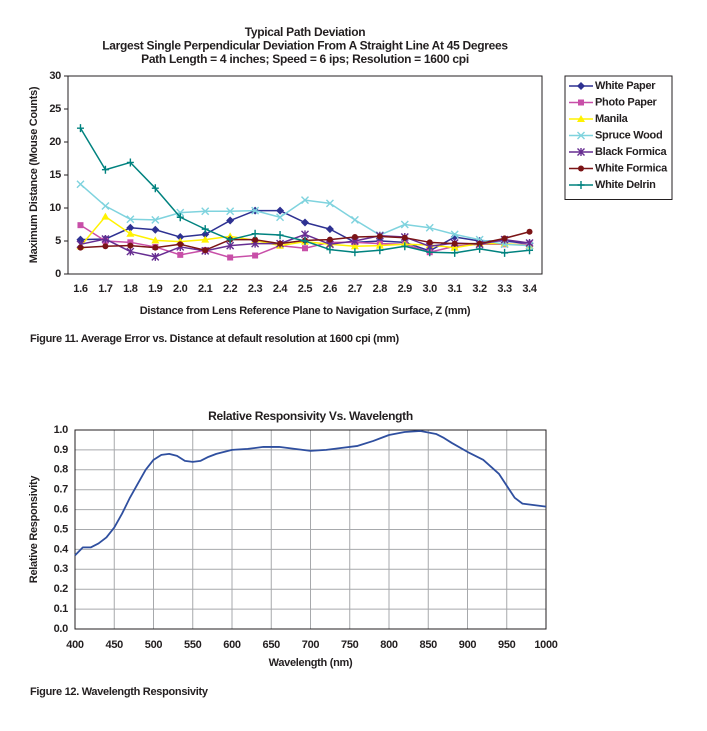 This screenshot has width=707, height=731. Describe the element at coordinates (34, 174) in the screenshot. I see `y-axis-label: Maximum Distance (Mouse Counts)` at that location.